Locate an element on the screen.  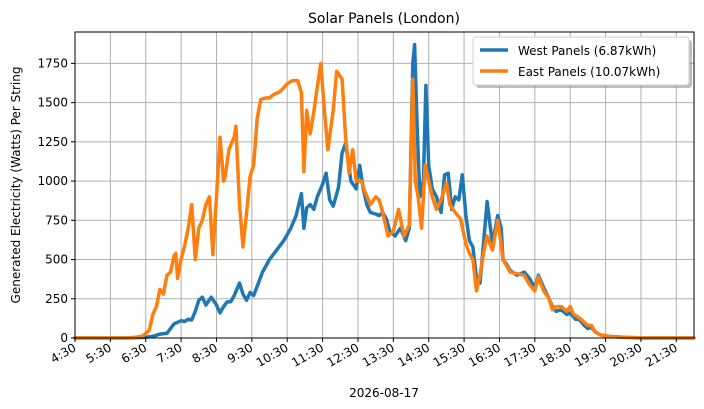
x-tick-label: 15:30 is located at coordinates (449, 354).